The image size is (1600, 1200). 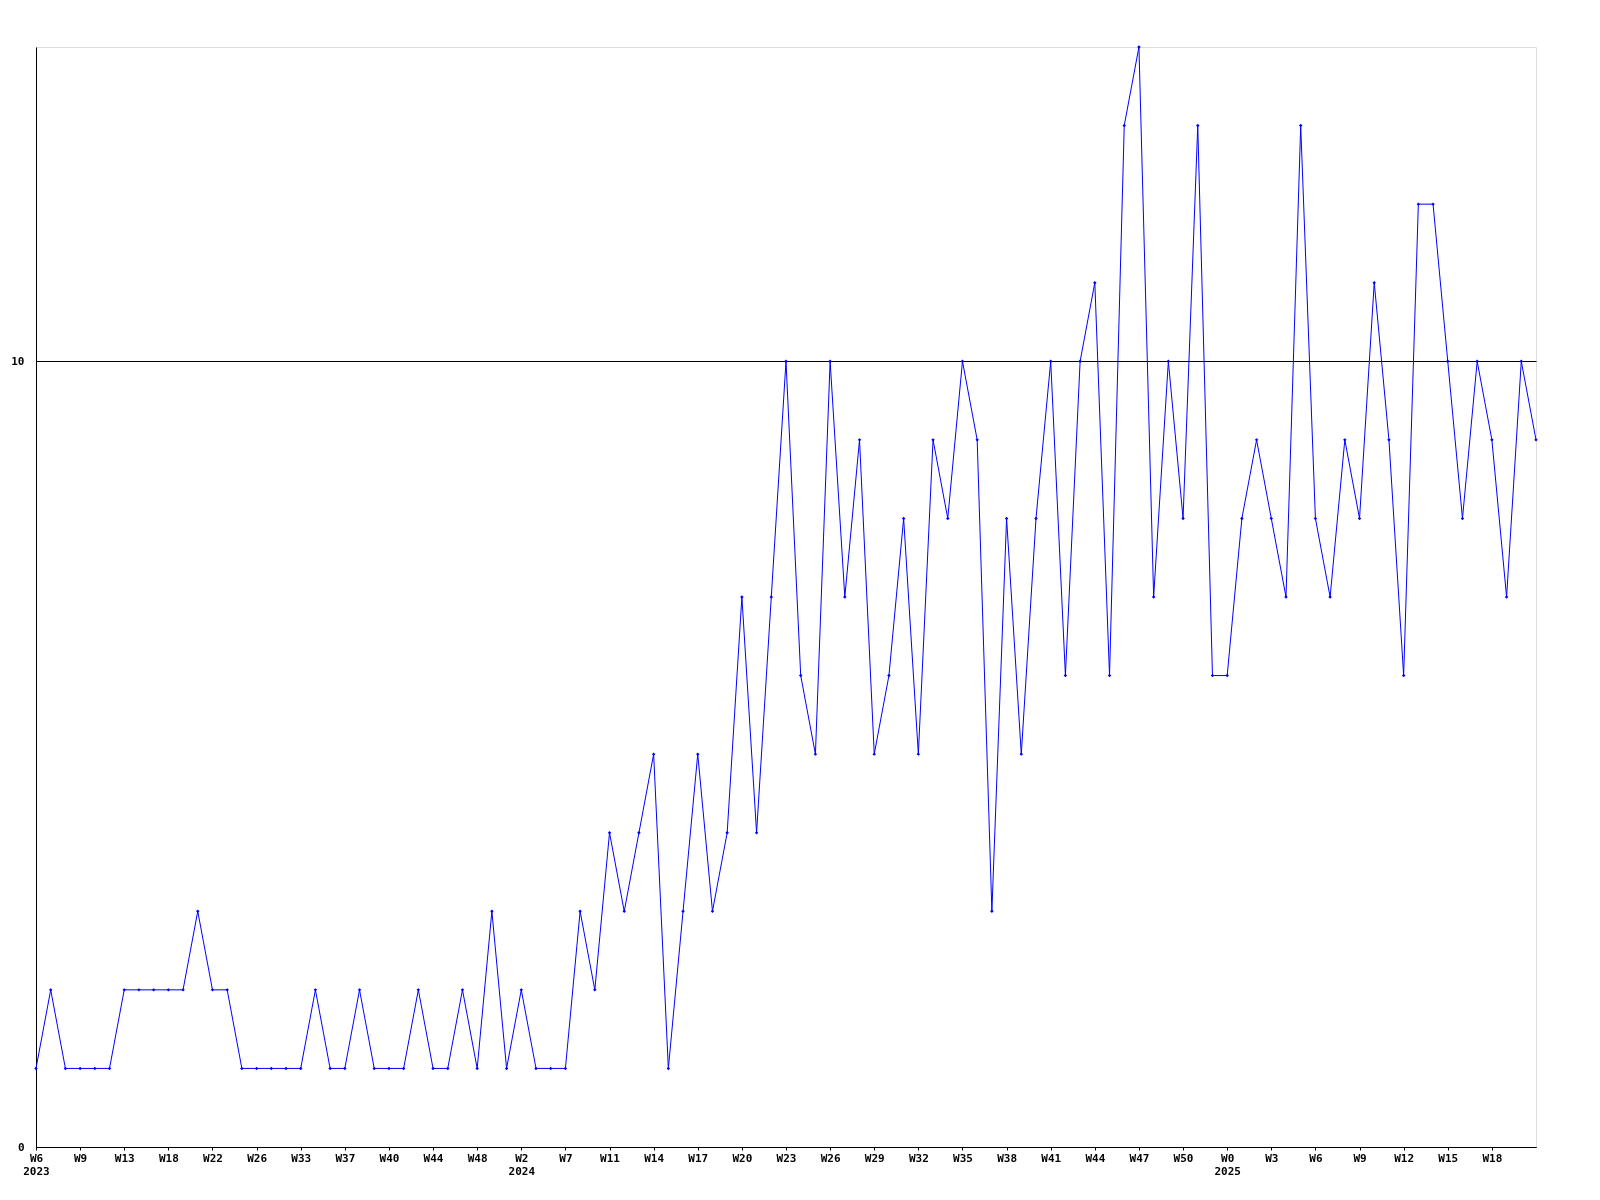 I want to click on x-tick-label: W50, so click(x=1183, y=1158).